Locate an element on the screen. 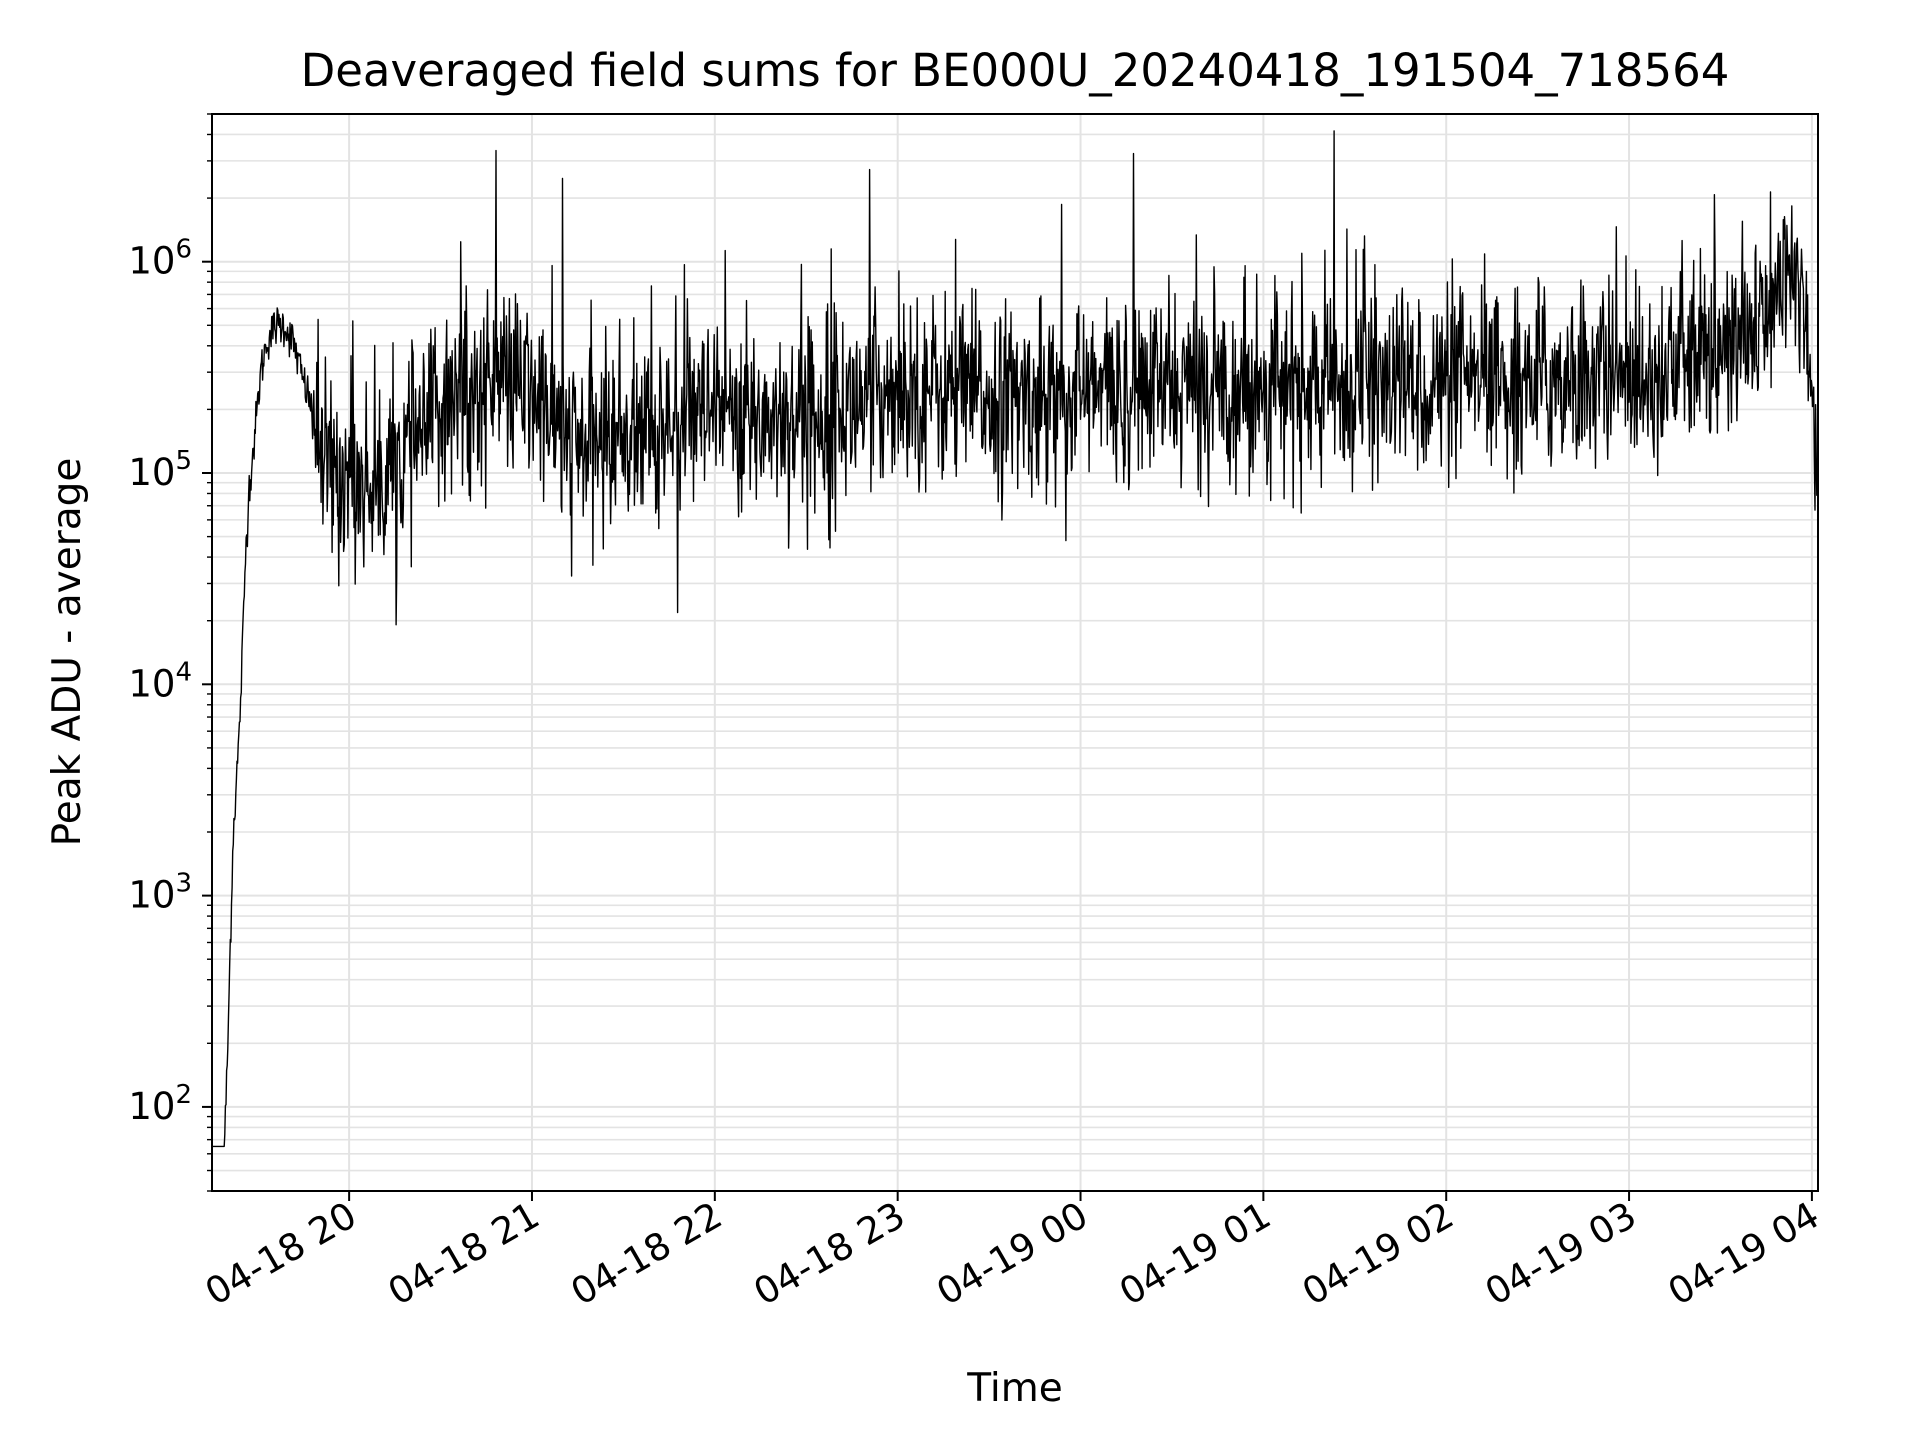 This screenshot has height=1440, width=1920. y-tick-label: 106 is located at coordinates (160, 259).